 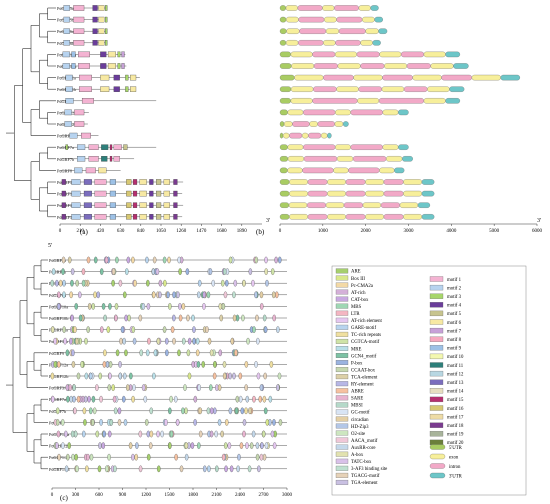 I want to click on axis-c-tick-label: 300, so click(x=76, y=495).